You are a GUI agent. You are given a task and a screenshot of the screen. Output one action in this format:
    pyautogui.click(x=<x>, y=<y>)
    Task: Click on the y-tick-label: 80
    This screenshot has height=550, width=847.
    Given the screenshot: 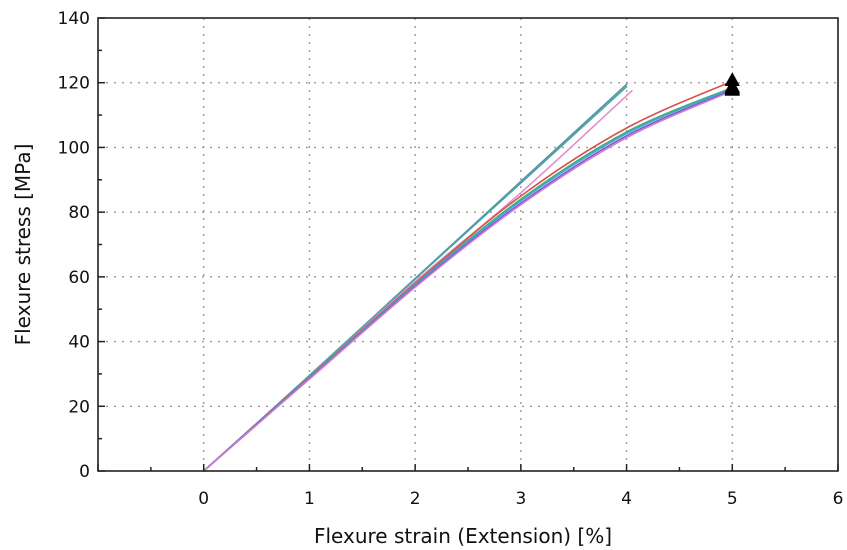 What is the action you would take?
    pyautogui.click(x=79, y=213)
    